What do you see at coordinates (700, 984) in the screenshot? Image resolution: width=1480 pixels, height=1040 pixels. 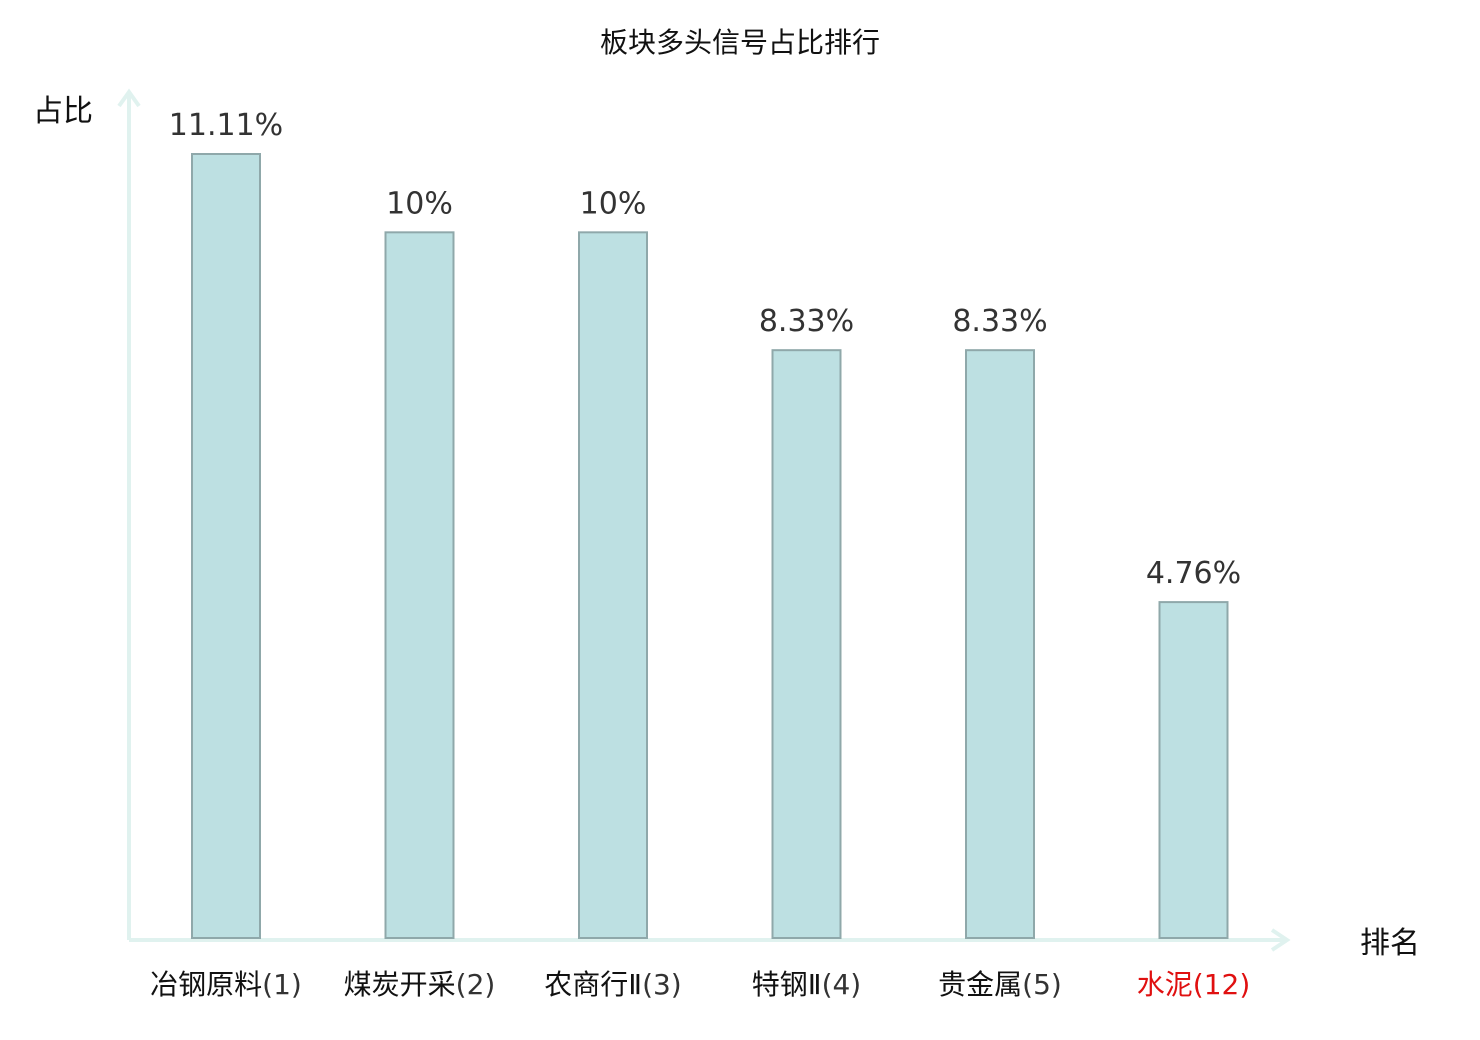 I see `x-tick-labels: 冶钢原料(1) 煤炭开采(2) 农商行Ⅱ(3) 特钢Ⅱ(4) 贵金属(5) 水泥(12)` at bounding box center [700, 984].